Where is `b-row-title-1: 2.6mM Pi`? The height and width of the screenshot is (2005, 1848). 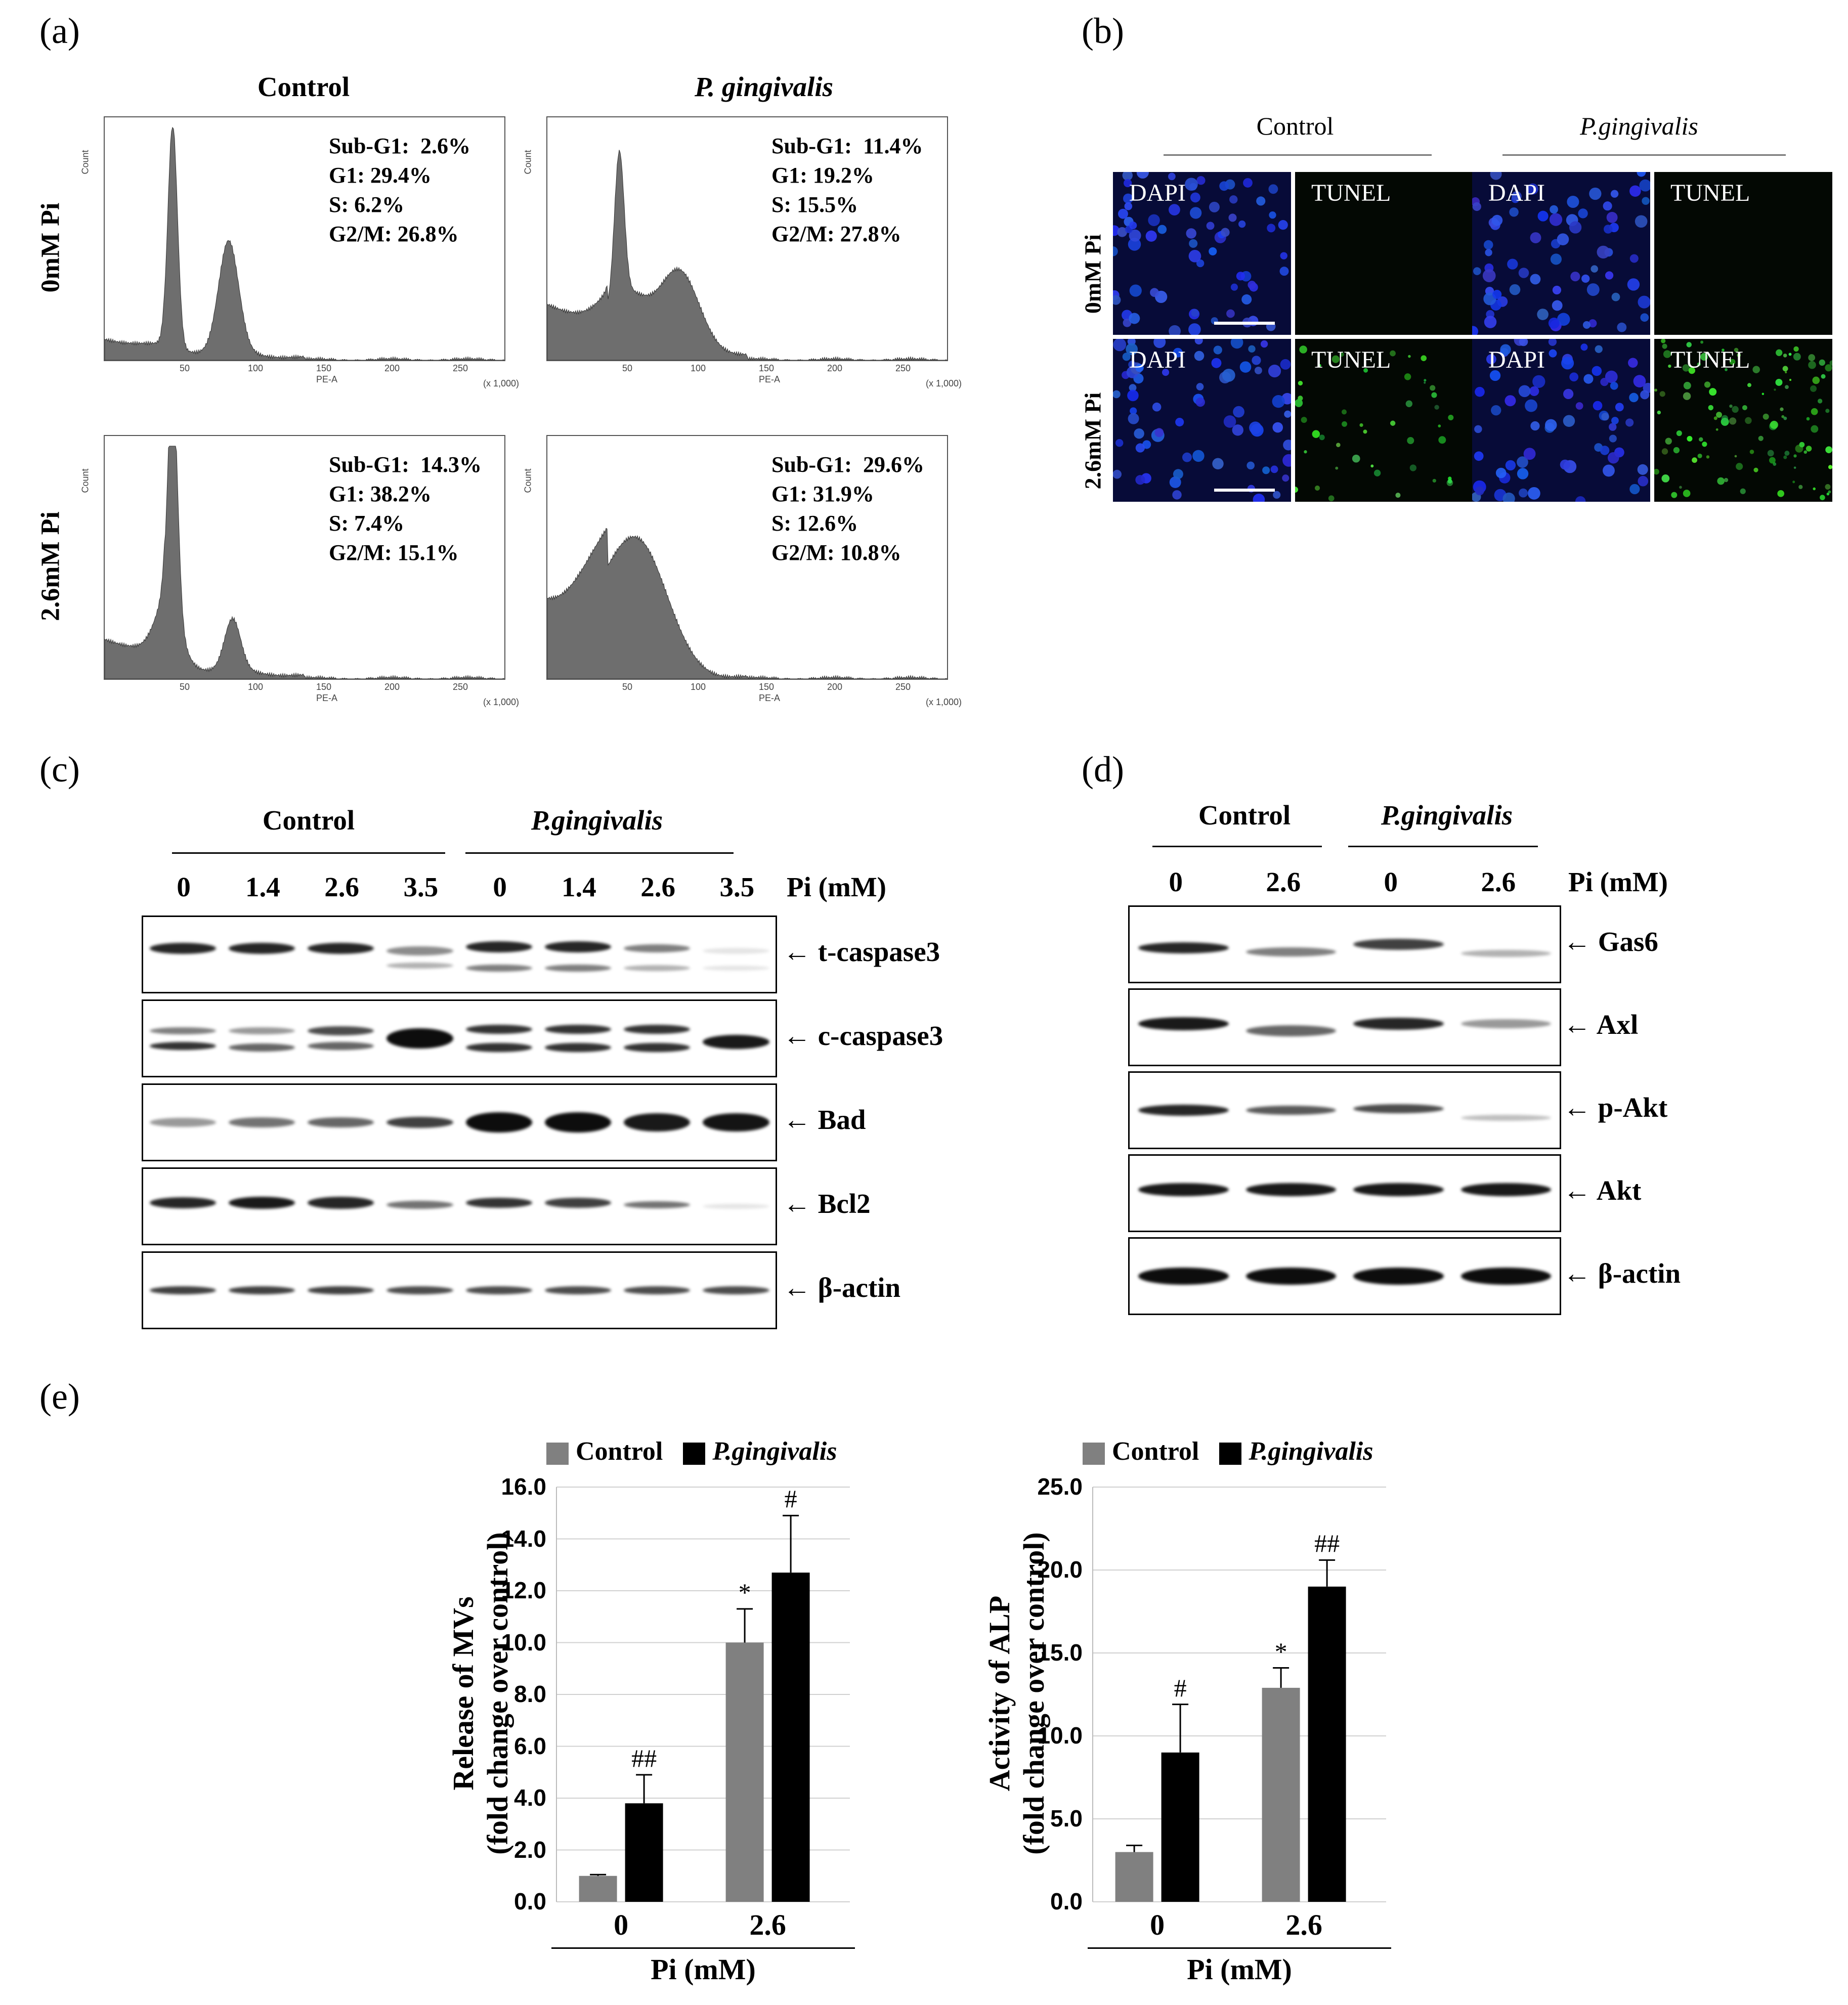 b-row-title-1: 2.6mM Pi is located at coordinates (1093, 441).